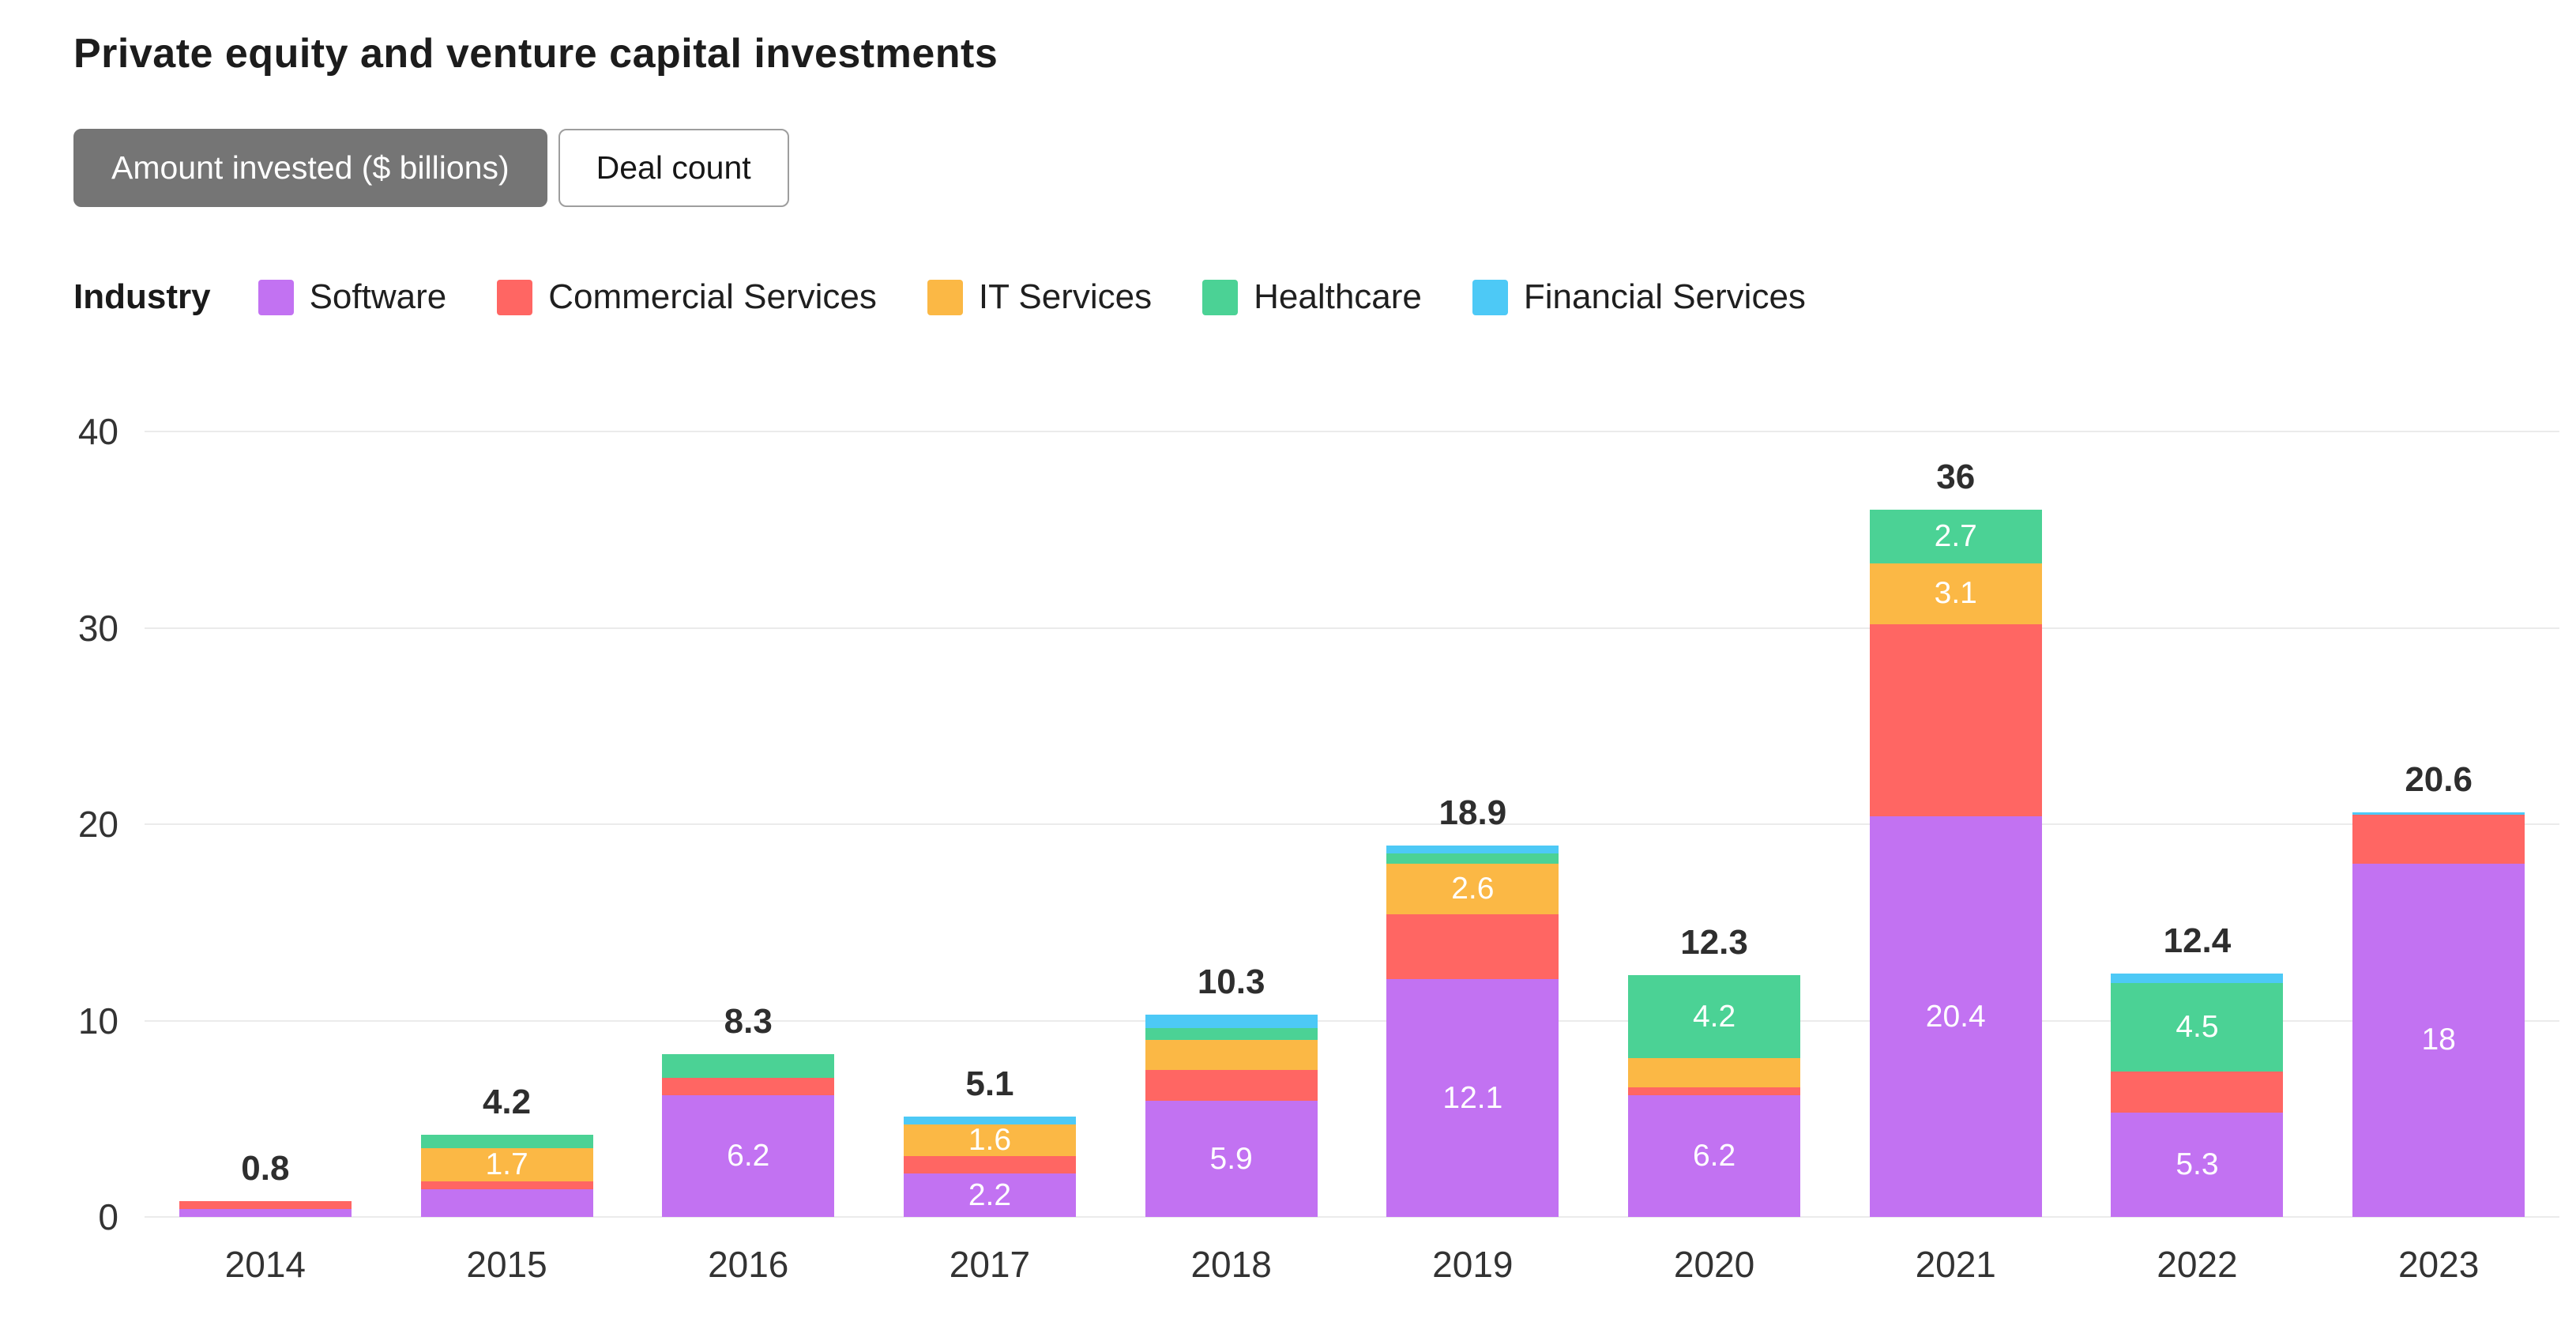 The image size is (2576, 1341). I want to click on y-axis-tick-label: 10, so click(98, 1021).